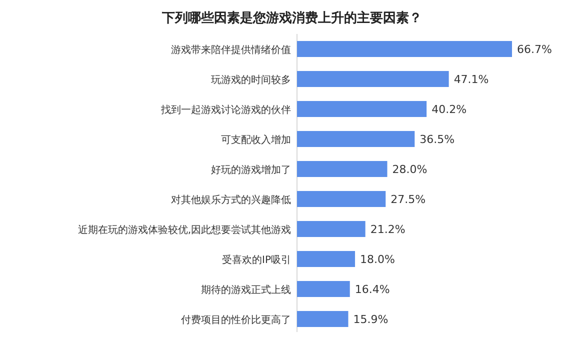 This screenshot has height=339, width=584. Describe the element at coordinates (388, 229) in the screenshot. I see `data-label: 21.2%` at that location.